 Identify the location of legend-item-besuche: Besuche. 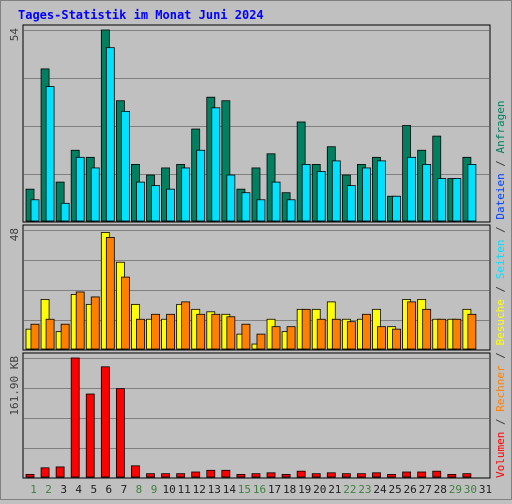
(500, 322).